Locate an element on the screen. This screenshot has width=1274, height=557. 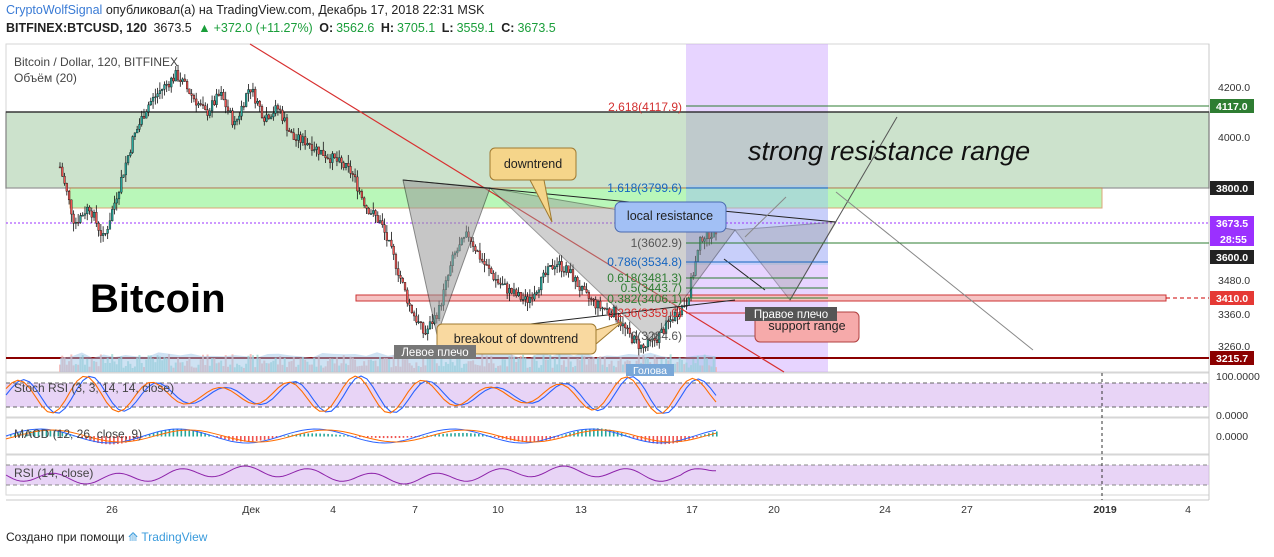
rsi-band is located at coordinates (607, 475).